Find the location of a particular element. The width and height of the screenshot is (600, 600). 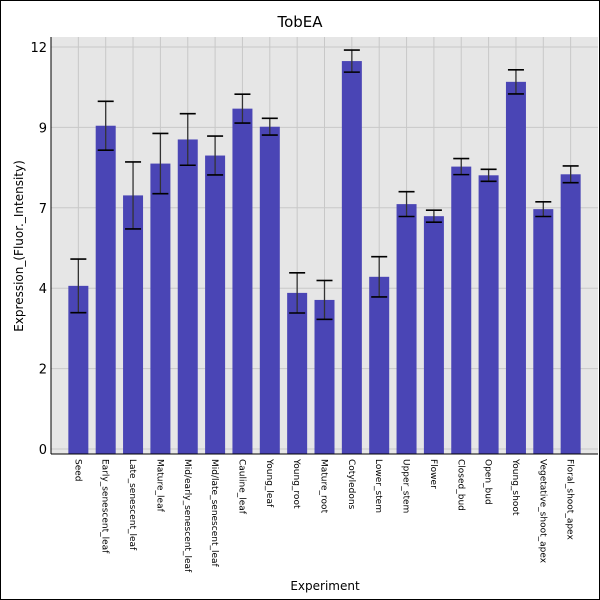

x-tick-label: Floral_shoot_apex is located at coordinates (570, 499).